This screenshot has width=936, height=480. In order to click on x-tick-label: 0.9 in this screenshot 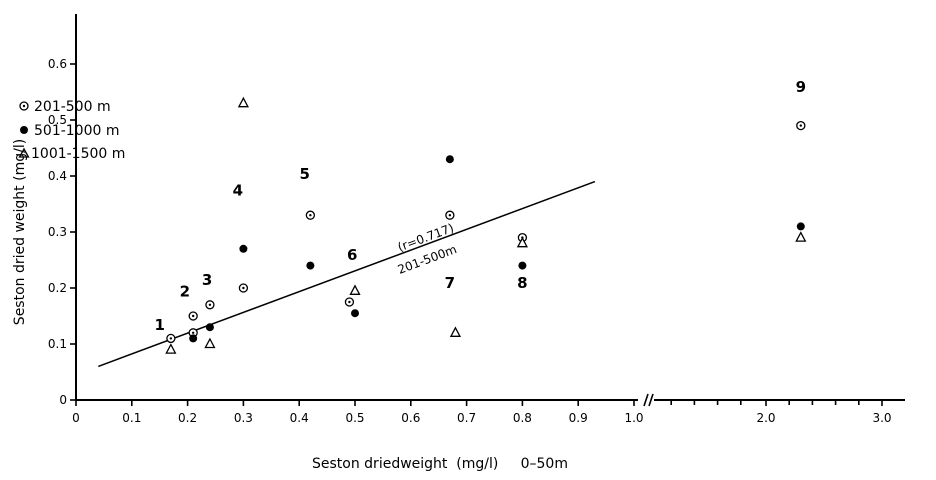, I will do `click(578, 418)`.